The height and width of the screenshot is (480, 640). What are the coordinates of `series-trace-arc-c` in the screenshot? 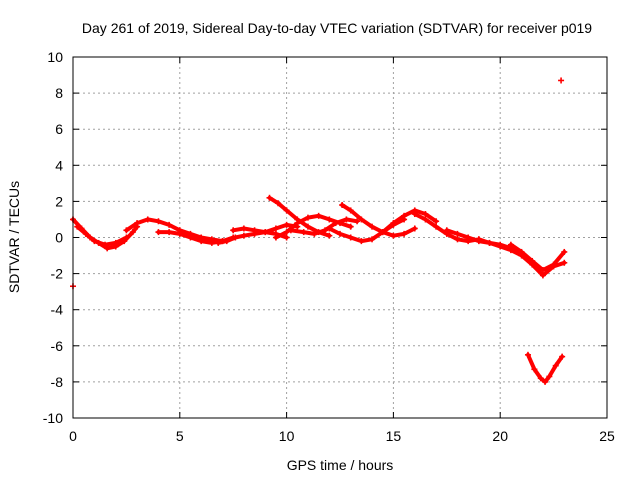 It's located at (174, 230).